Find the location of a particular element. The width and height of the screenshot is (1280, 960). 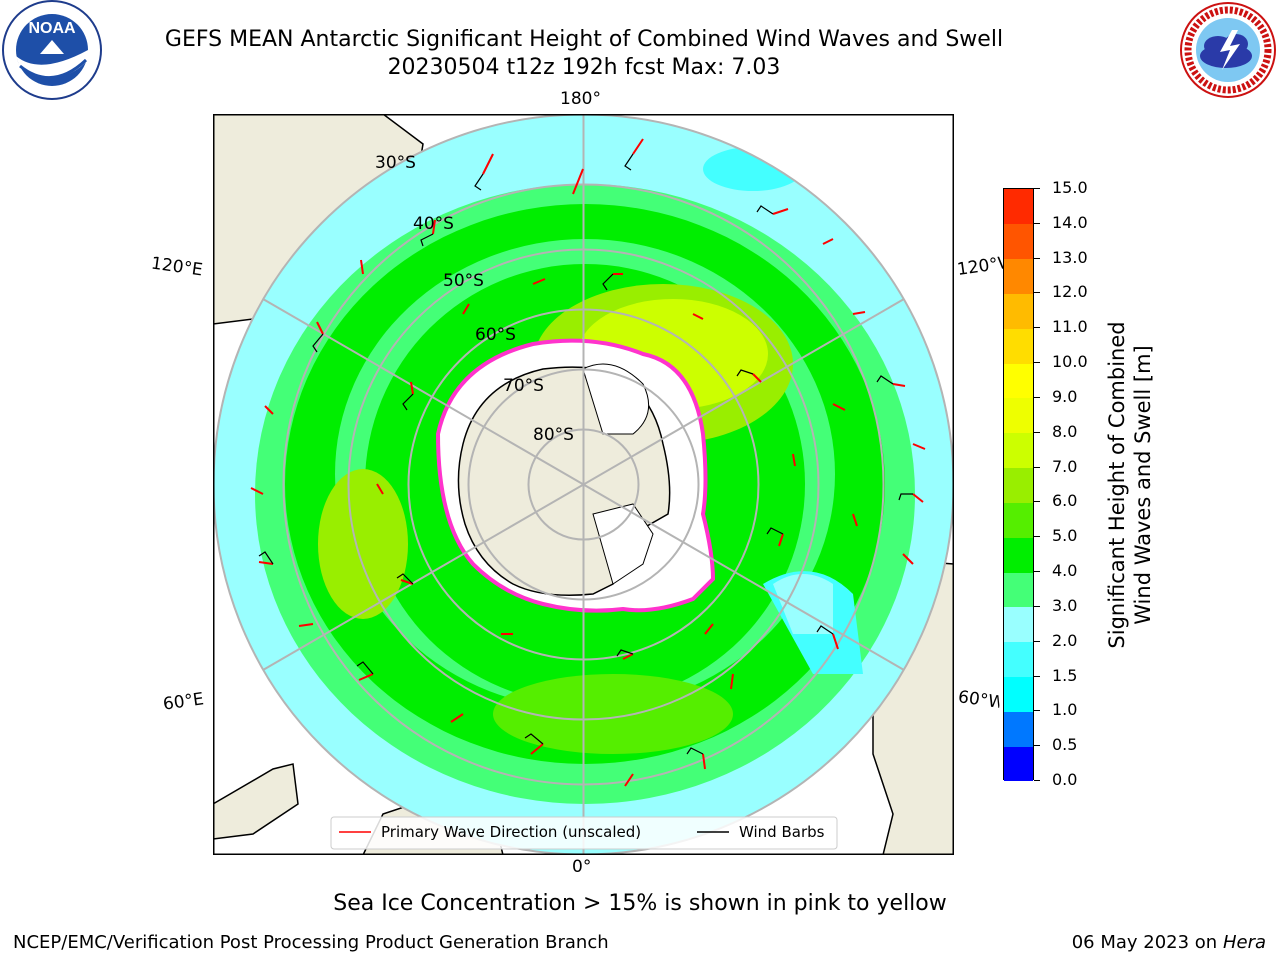

noaa-logo-text: NOAA is located at coordinates (52, 28).